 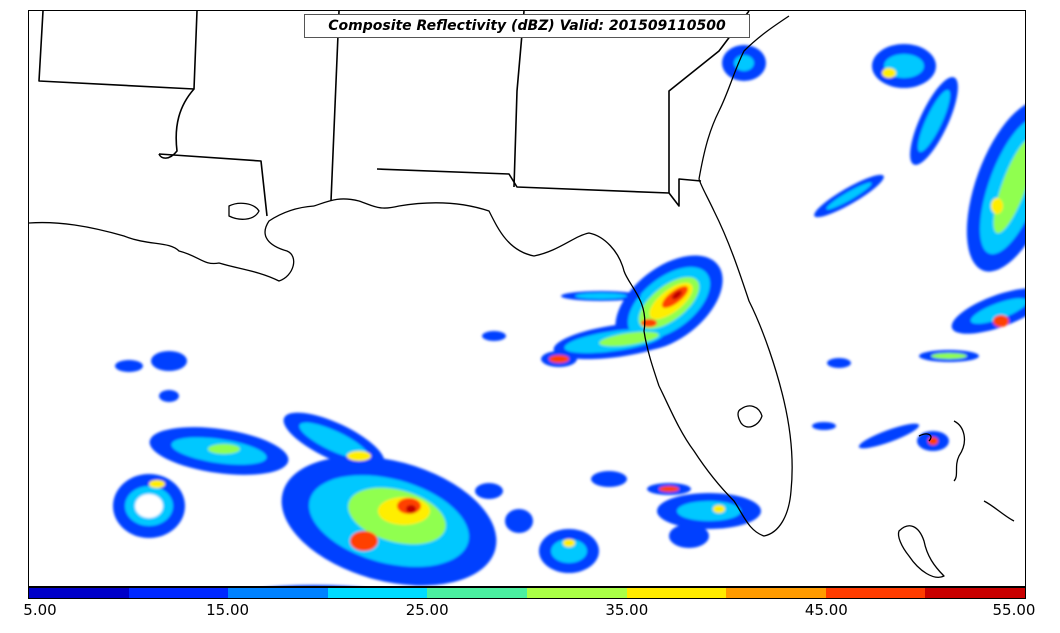 What do you see at coordinates (966, 471) in the screenshot?
I see `coast-bahamas` at bounding box center [966, 471].